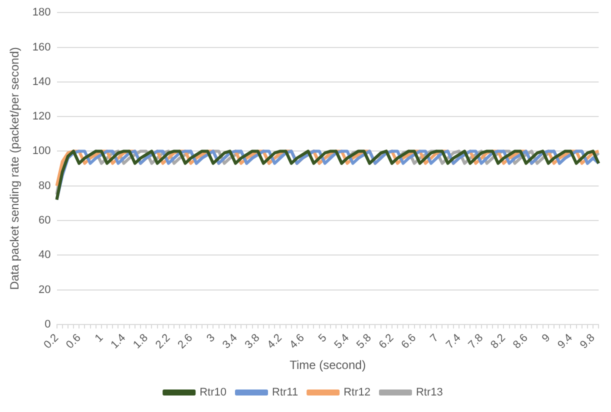 This screenshot has width=611, height=412. What do you see at coordinates (41, 82) in the screenshot?
I see `y-tick-label: 140` at bounding box center [41, 82].